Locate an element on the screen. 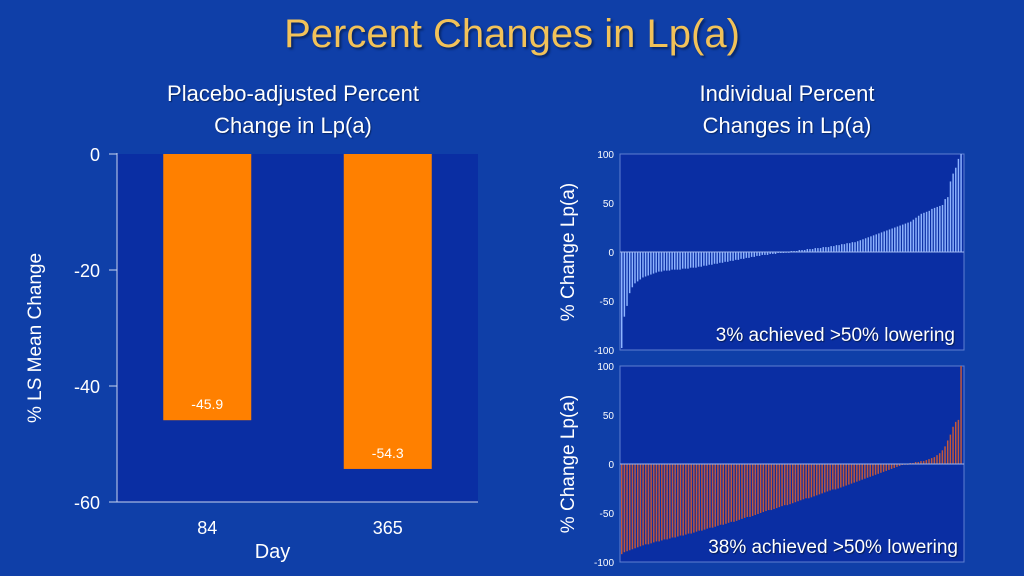 This screenshot has height=576, width=1024. waterfall-y-tick-label: 0 is located at coordinates (611, 253).